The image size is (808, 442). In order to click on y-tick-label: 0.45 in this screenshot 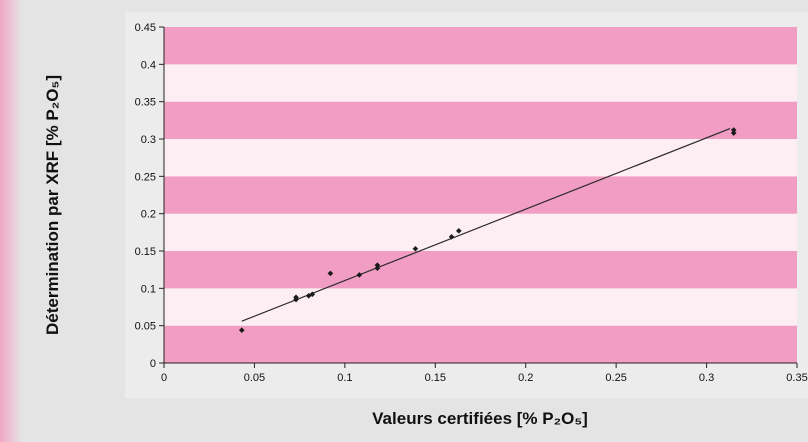, I will do `click(145, 28)`.